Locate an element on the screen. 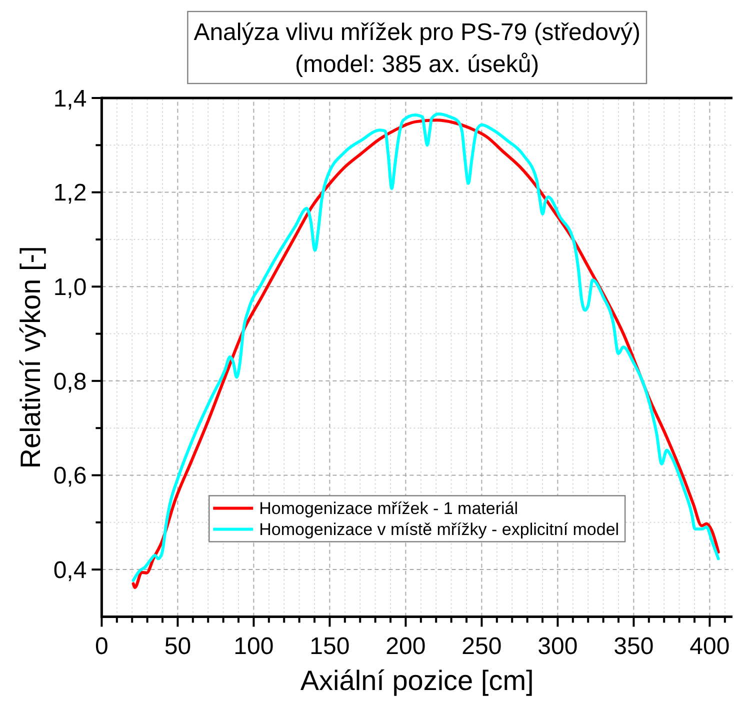 The image size is (734, 701). x-tick-label: 150 is located at coordinates (330, 646).